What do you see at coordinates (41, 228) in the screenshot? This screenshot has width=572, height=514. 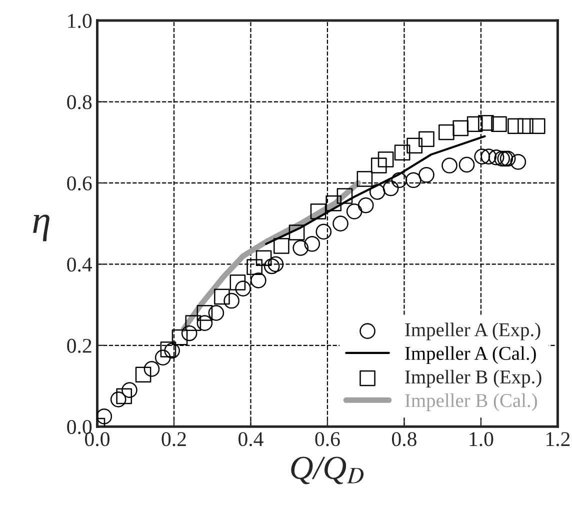 I see `y-axis-title: η` at bounding box center [41, 228].